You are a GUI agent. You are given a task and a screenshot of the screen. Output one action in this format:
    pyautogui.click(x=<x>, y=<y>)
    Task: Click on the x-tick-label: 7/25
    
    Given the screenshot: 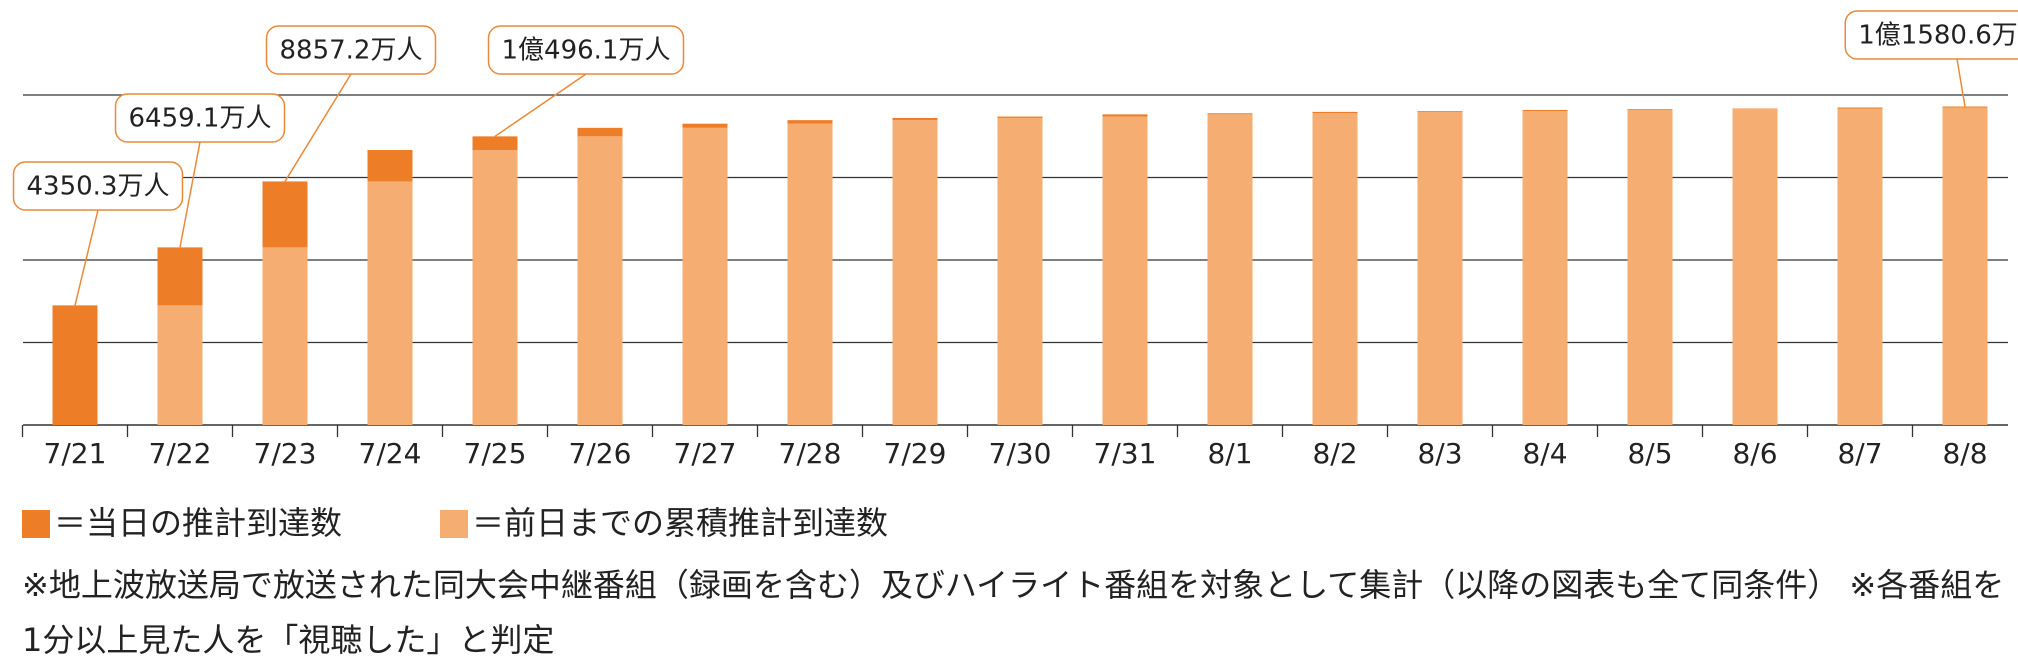 What is the action you would take?
    pyautogui.click(x=495, y=453)
    